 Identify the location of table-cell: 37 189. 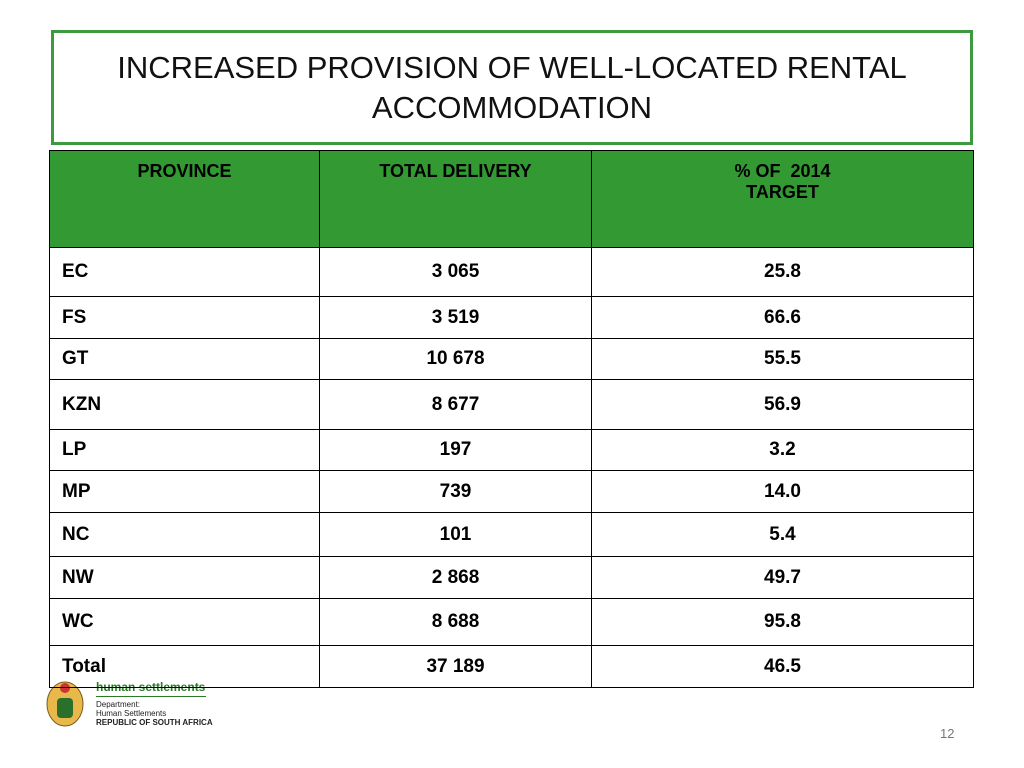
(455, 666).